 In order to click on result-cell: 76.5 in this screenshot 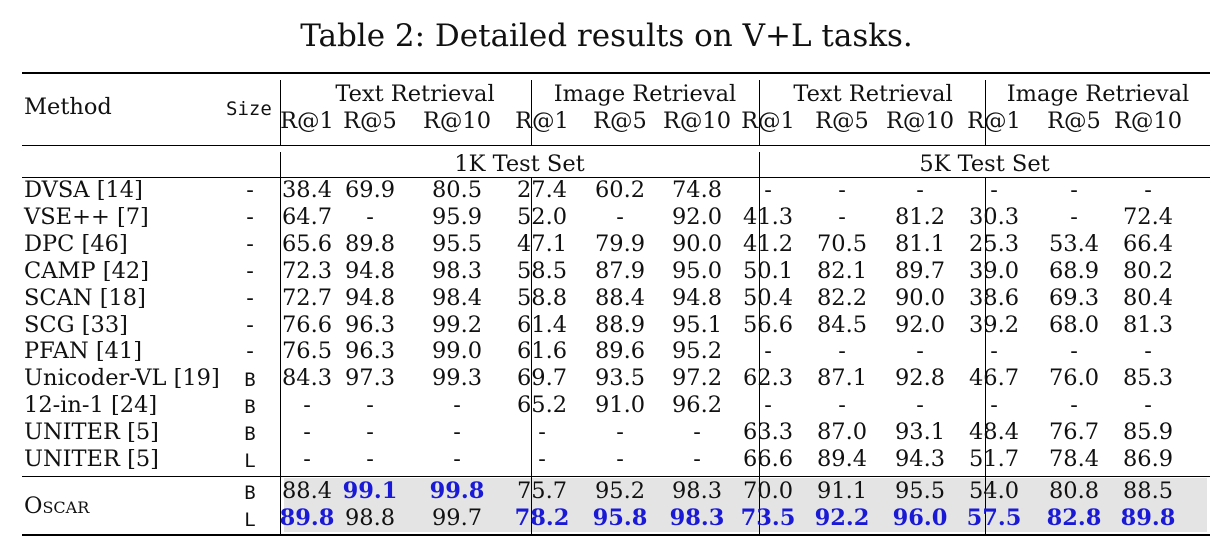, I will do `click(307, 351)`.